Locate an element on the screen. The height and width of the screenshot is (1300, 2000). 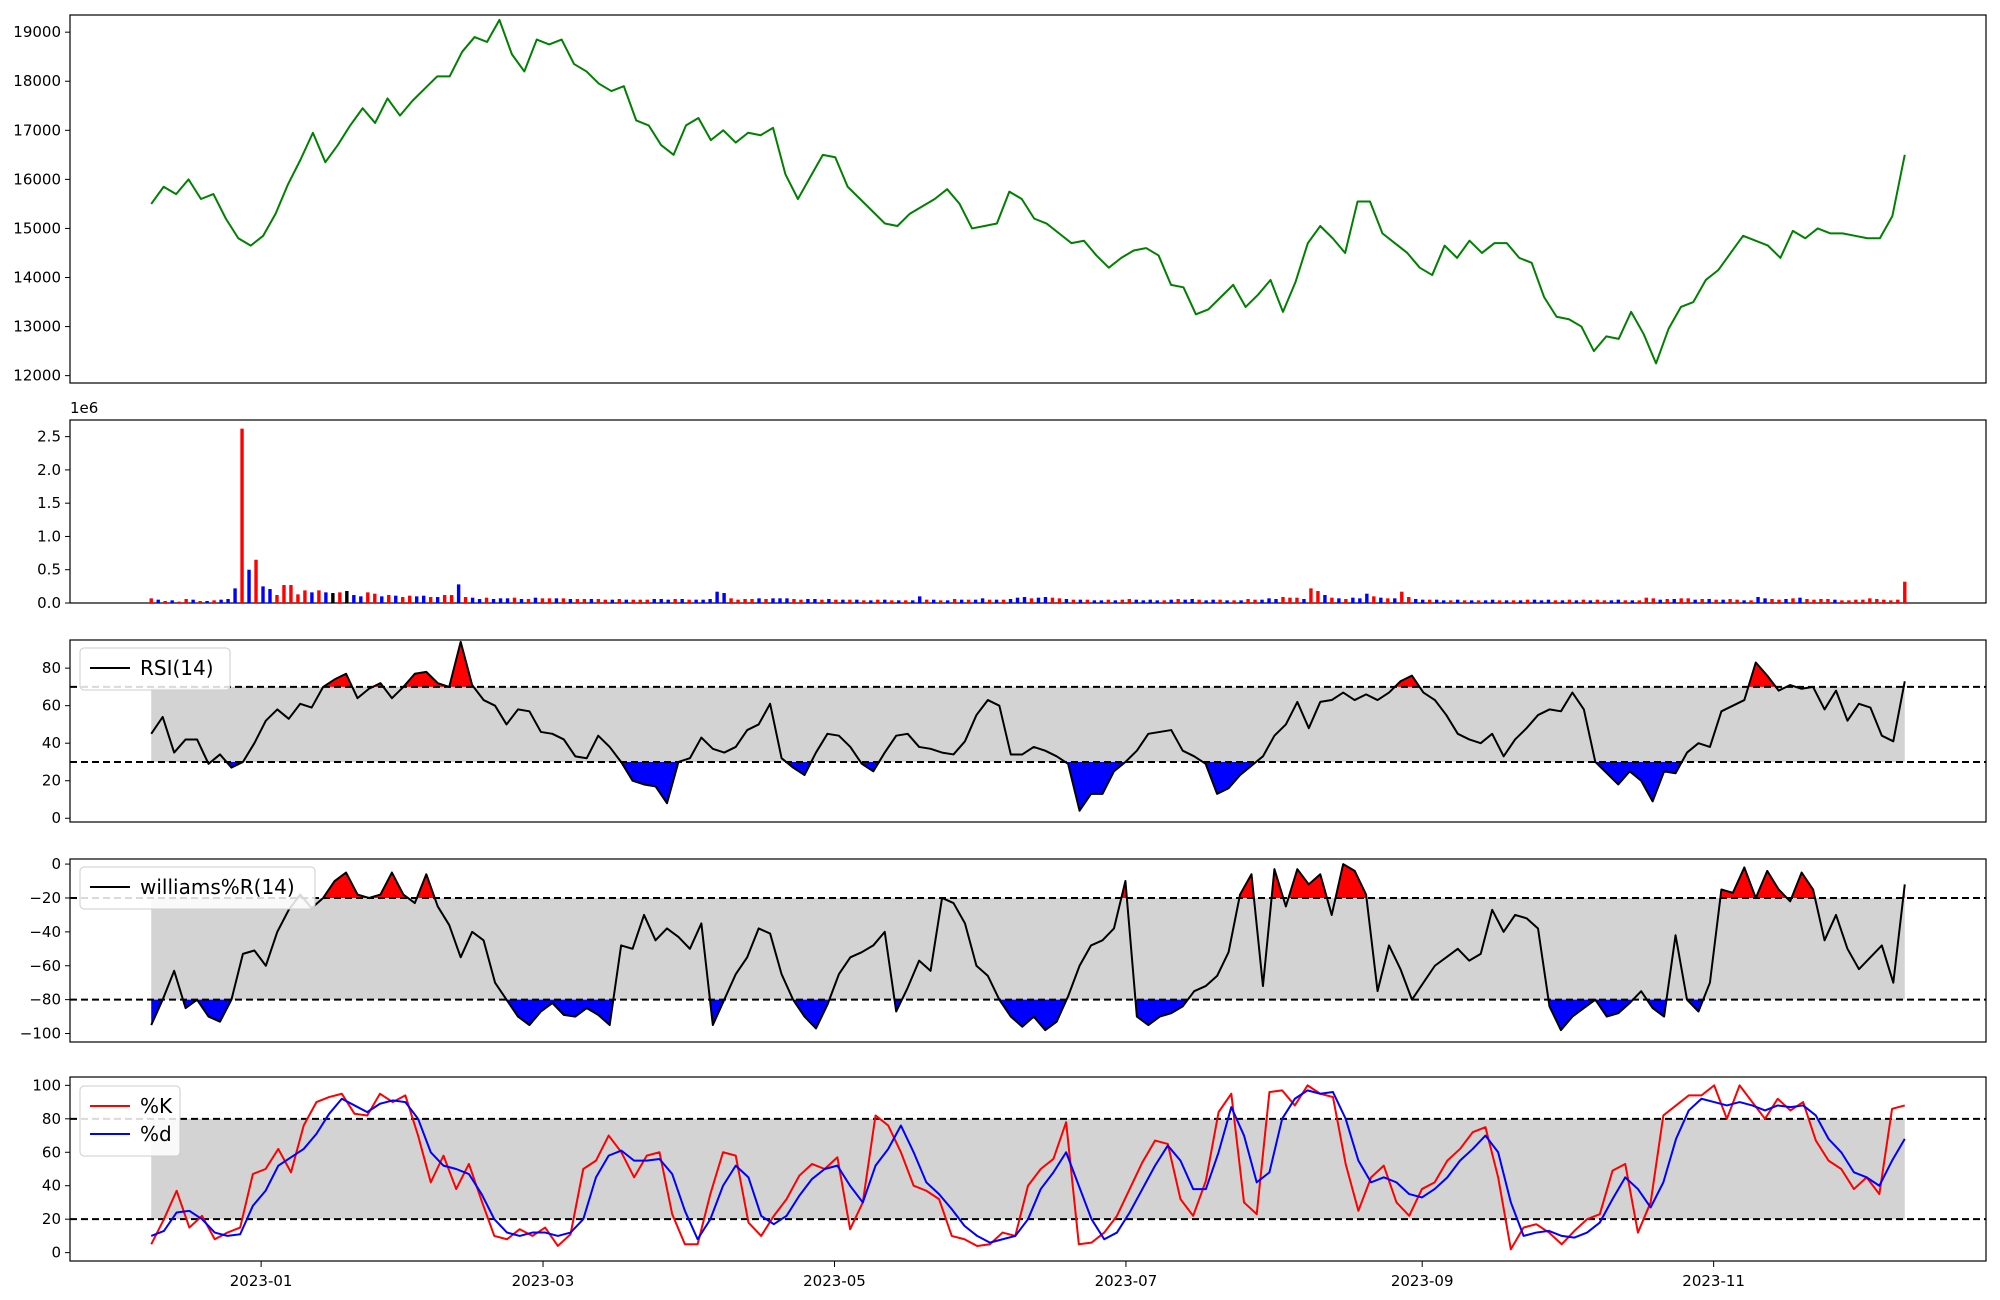
stochastic-frame is located at coordinates (1028, 1169).